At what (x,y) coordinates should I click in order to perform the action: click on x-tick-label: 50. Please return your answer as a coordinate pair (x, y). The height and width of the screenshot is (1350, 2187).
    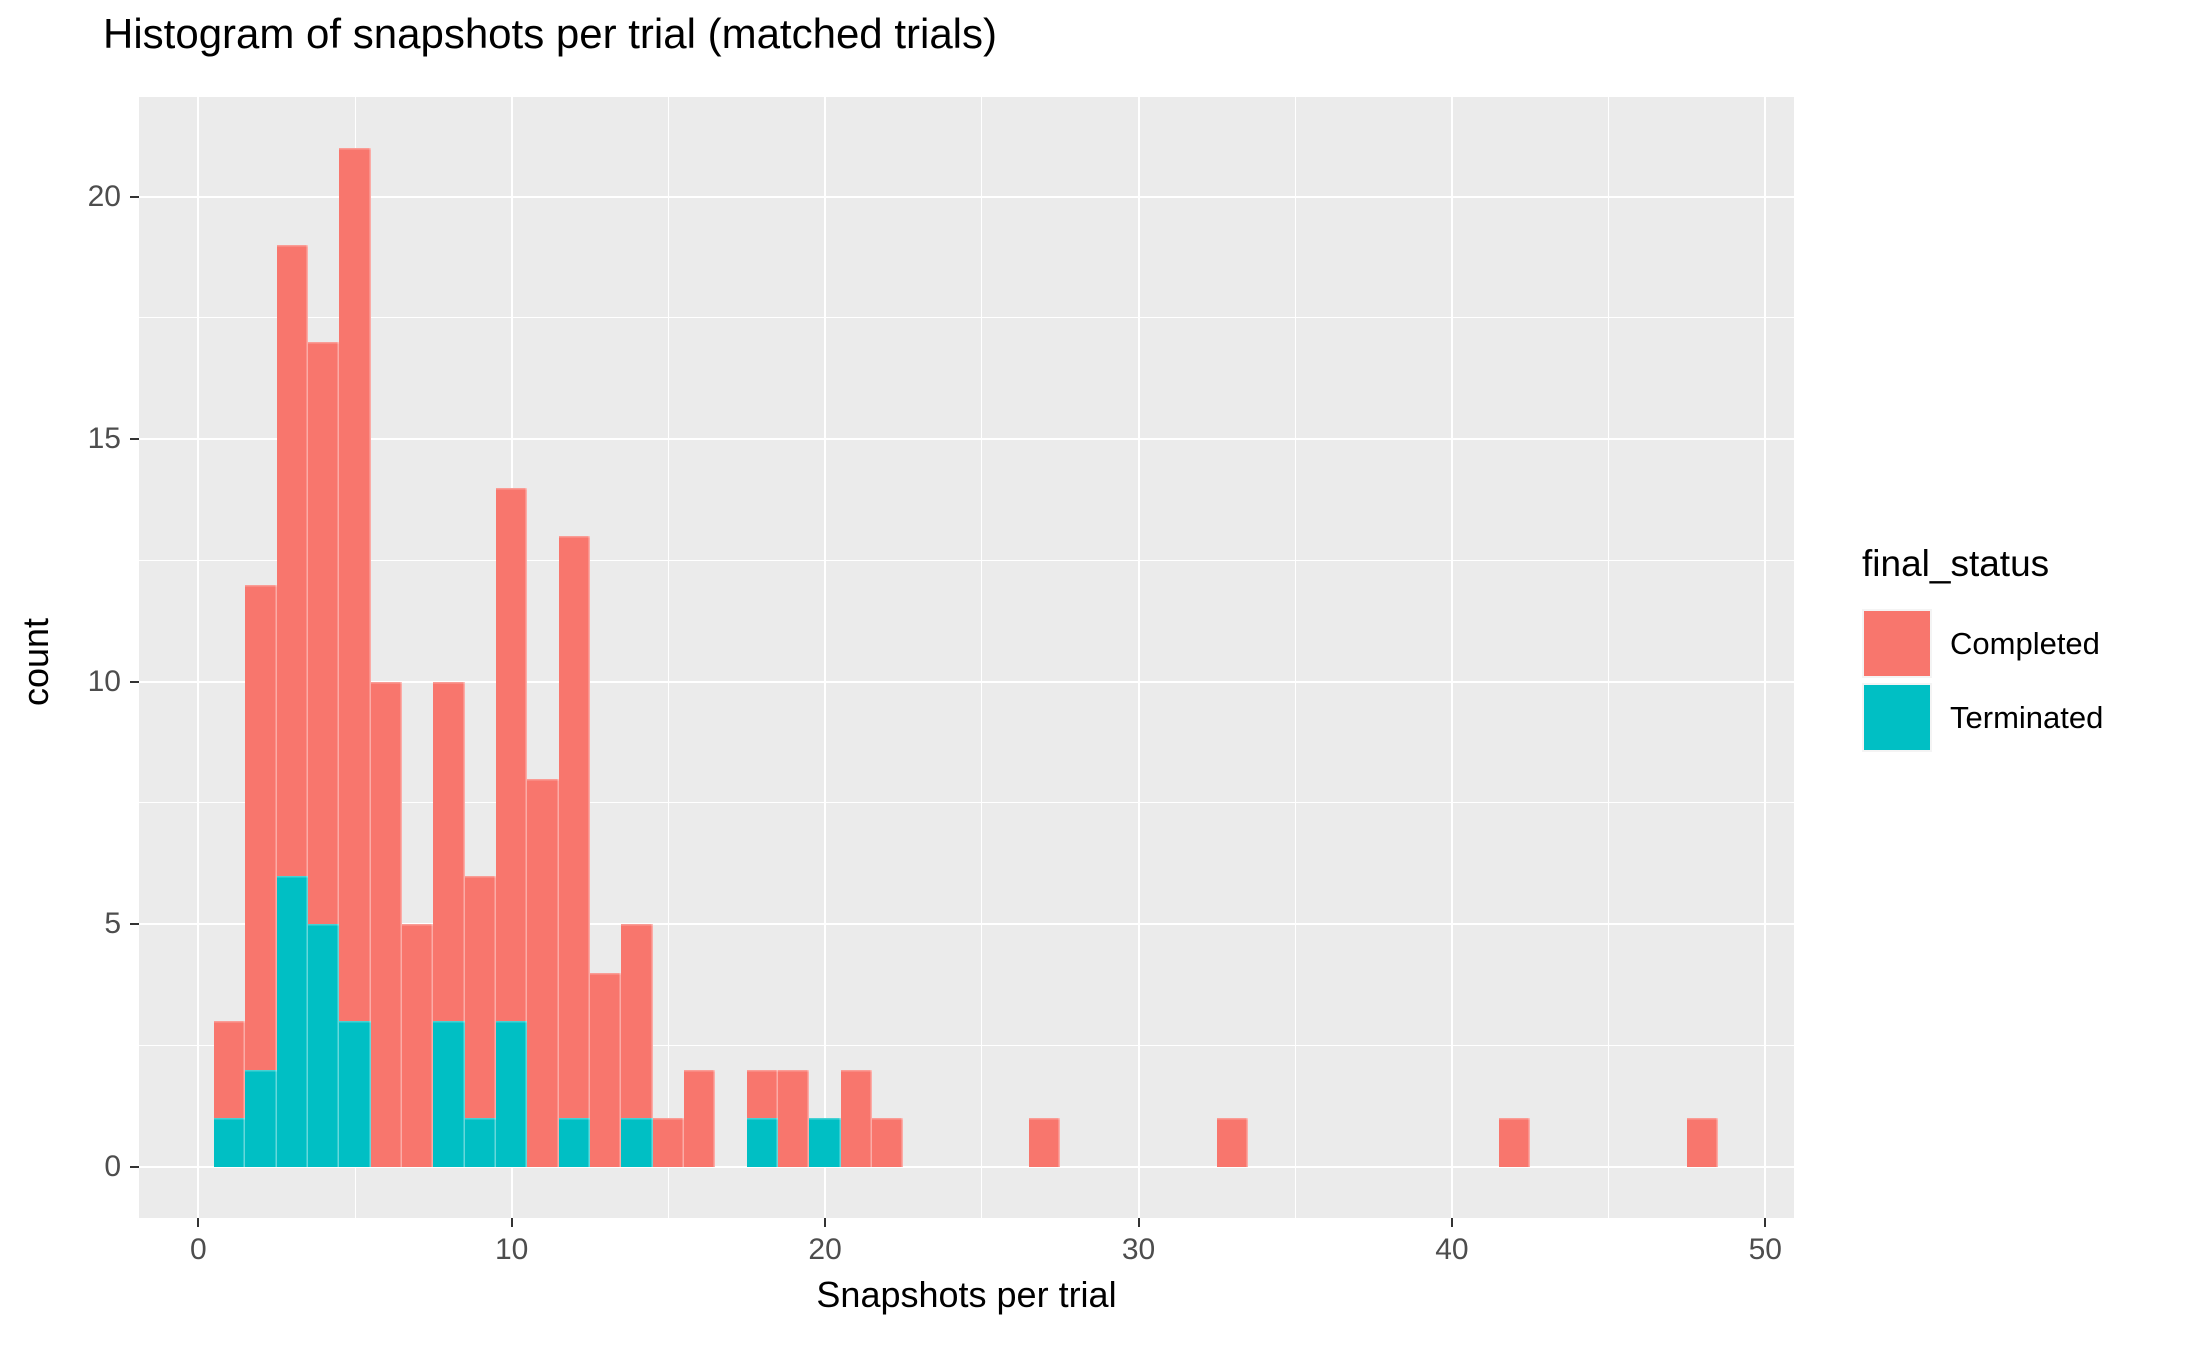
    Looking at the image, I should click on (1765, 1249).